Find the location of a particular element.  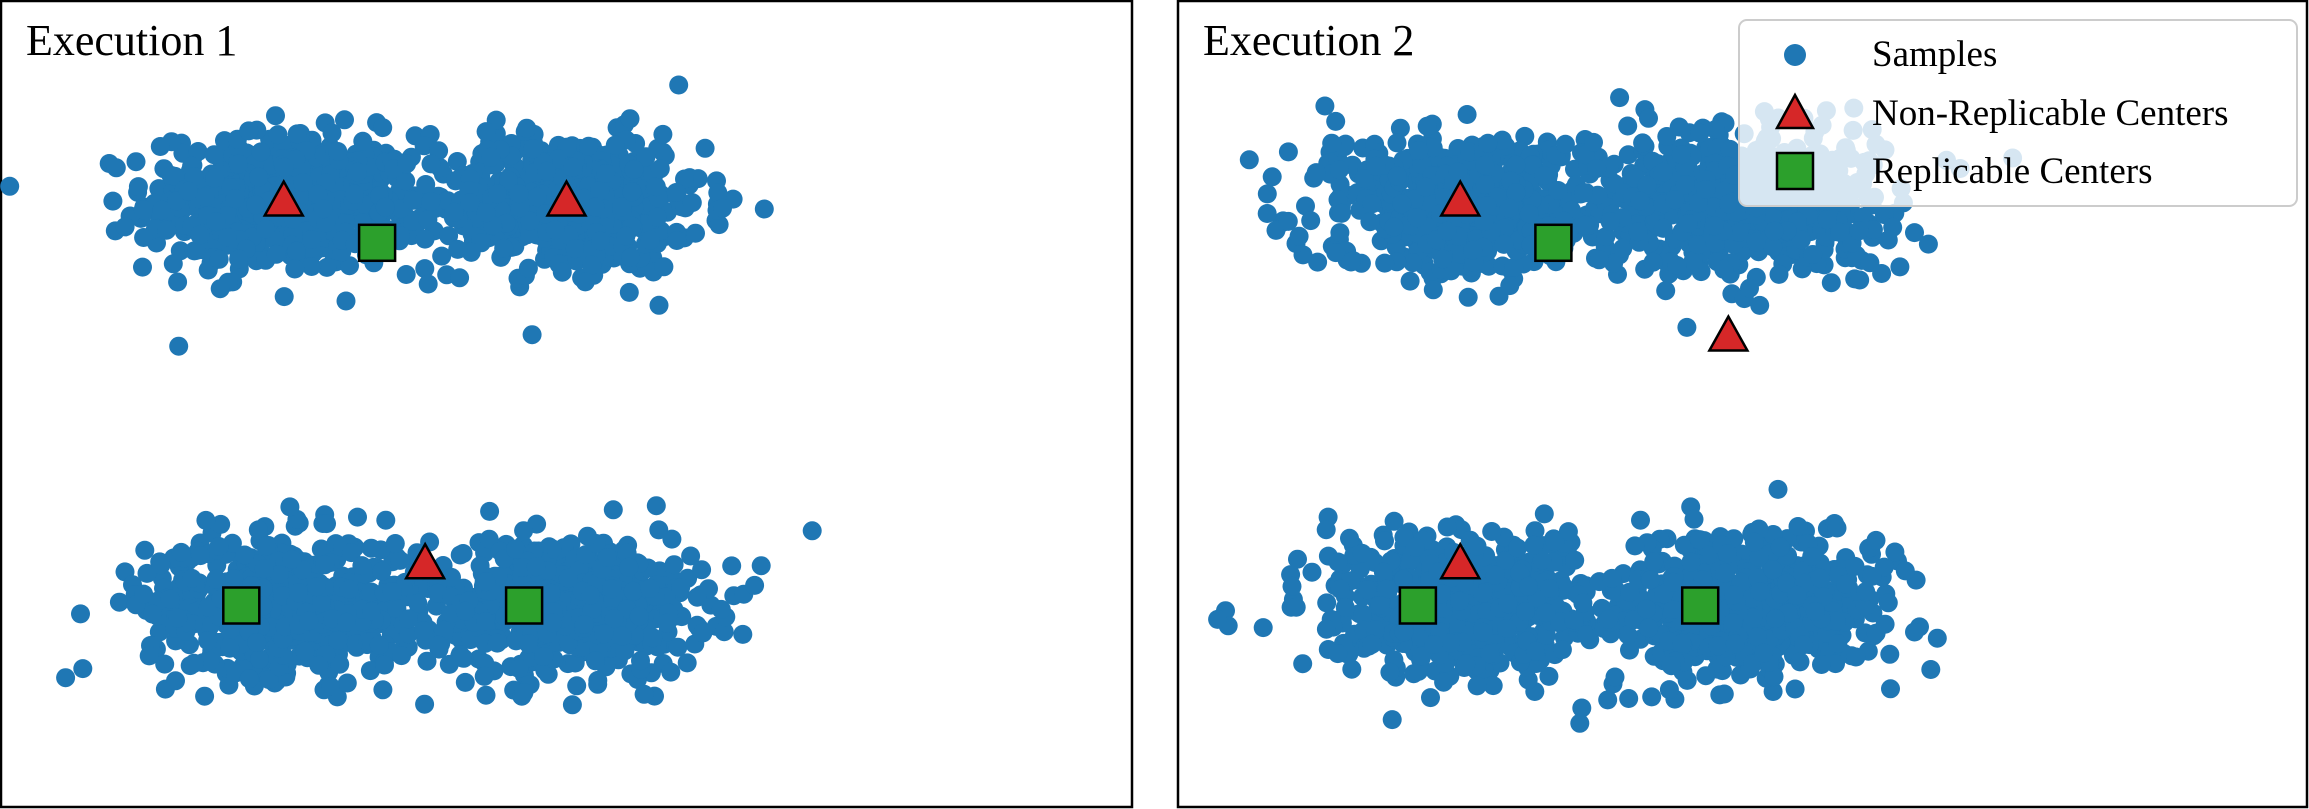

legend-entry-samples: Samples is located at coordinates (1890, 54).